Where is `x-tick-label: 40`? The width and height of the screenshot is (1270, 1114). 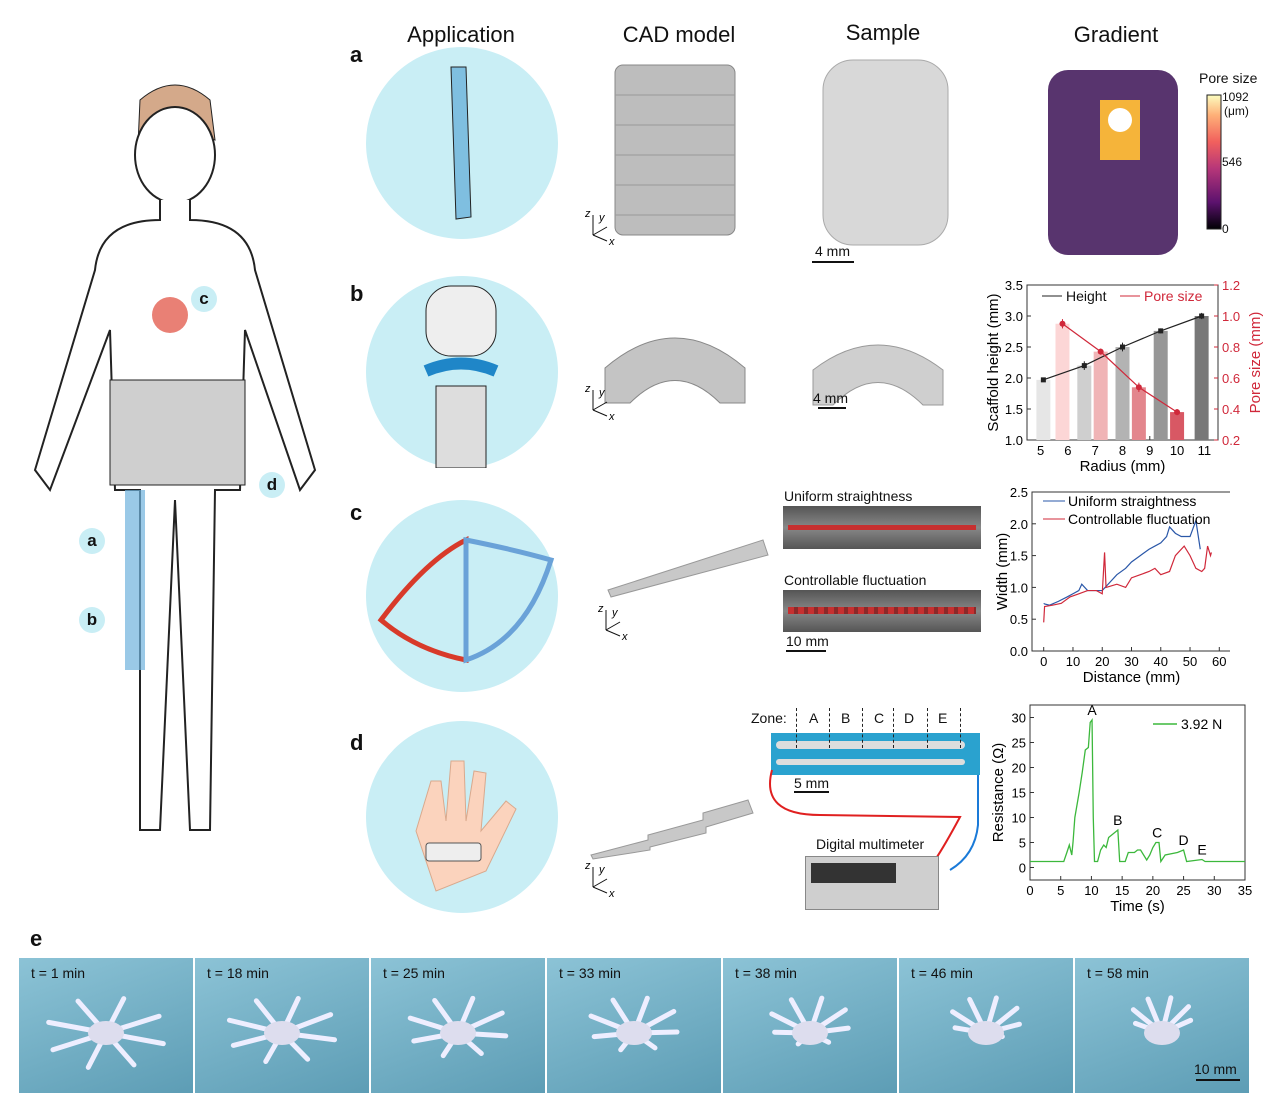 x-tick-label: 40 is located at coordinates (1161, 661).